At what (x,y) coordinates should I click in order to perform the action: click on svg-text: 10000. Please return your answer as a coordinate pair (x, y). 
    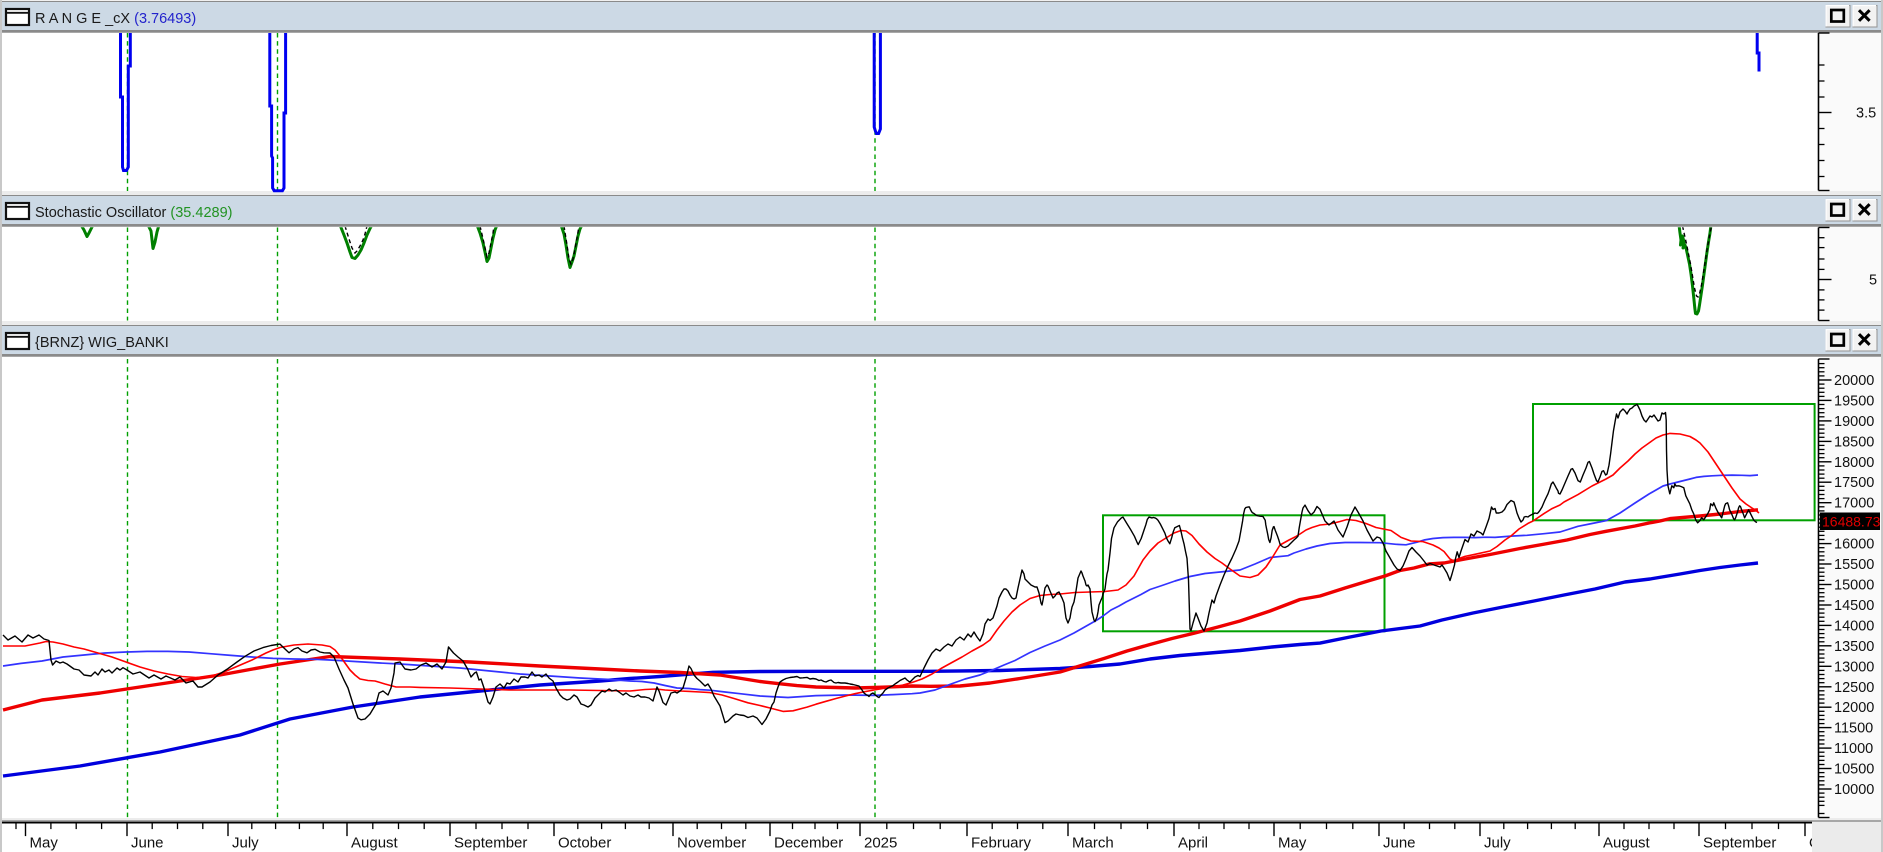
    Looking at the image, I should click on (1854, 790).